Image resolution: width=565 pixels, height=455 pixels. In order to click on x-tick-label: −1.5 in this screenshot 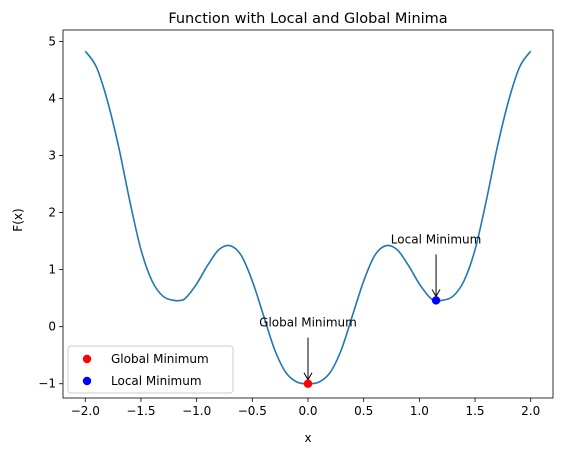, I will do `click(140, 411)`.